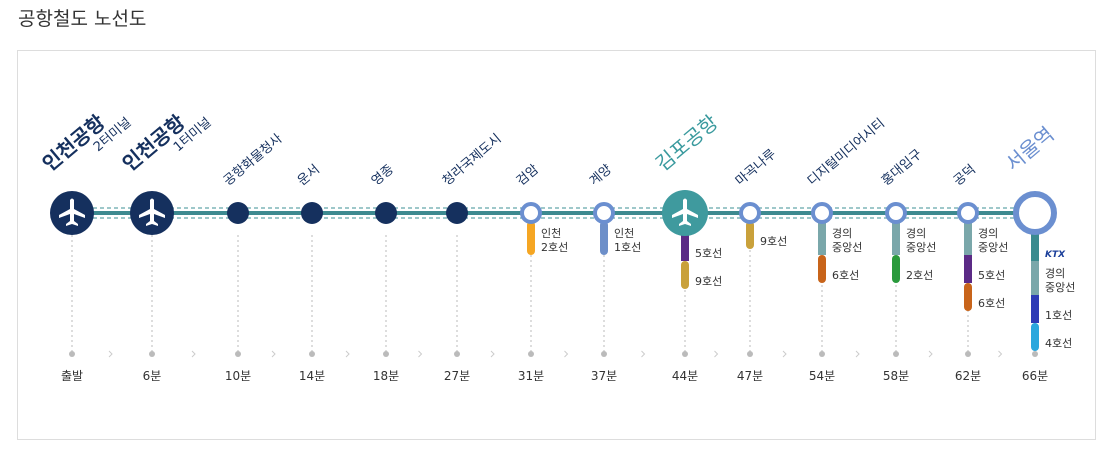 This screenshot has height=450, width=1098. Describe the element at coordinates (1035, 376) in the screenshot. I see `travel-time: 66분` at that location.